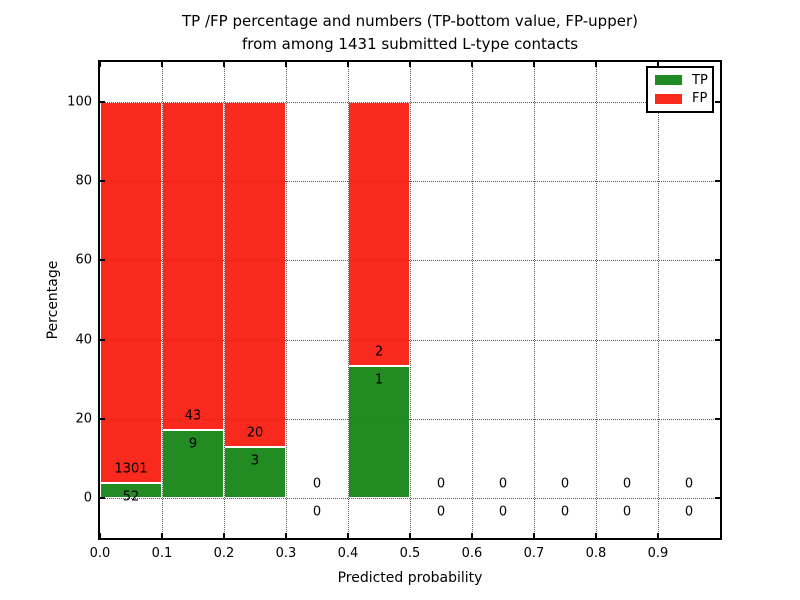 Image resolution: width=800 pixels, height=600 pixels. What do you see at coordinates (658, 553) in the screenshot?
I see `x-tick-label: 0.9` at bounding box center [658, 553].